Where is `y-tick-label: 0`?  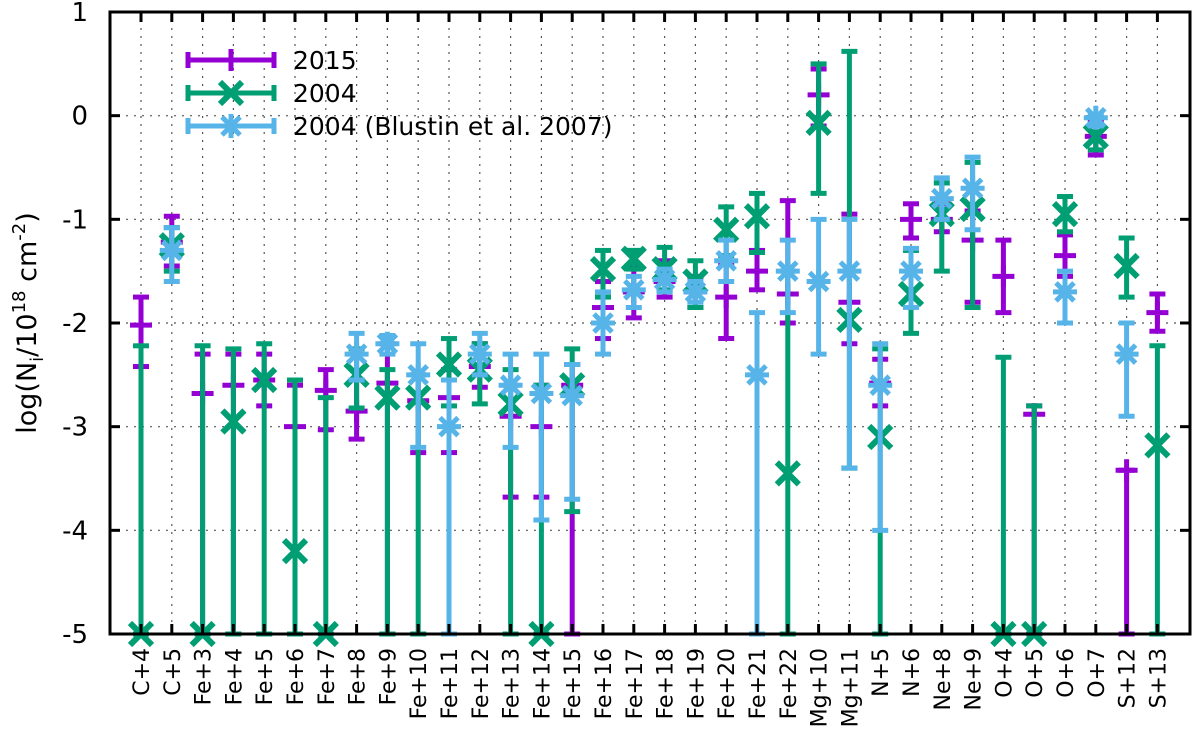 y-tick-label: 0 is located at coordinates (79, 117).